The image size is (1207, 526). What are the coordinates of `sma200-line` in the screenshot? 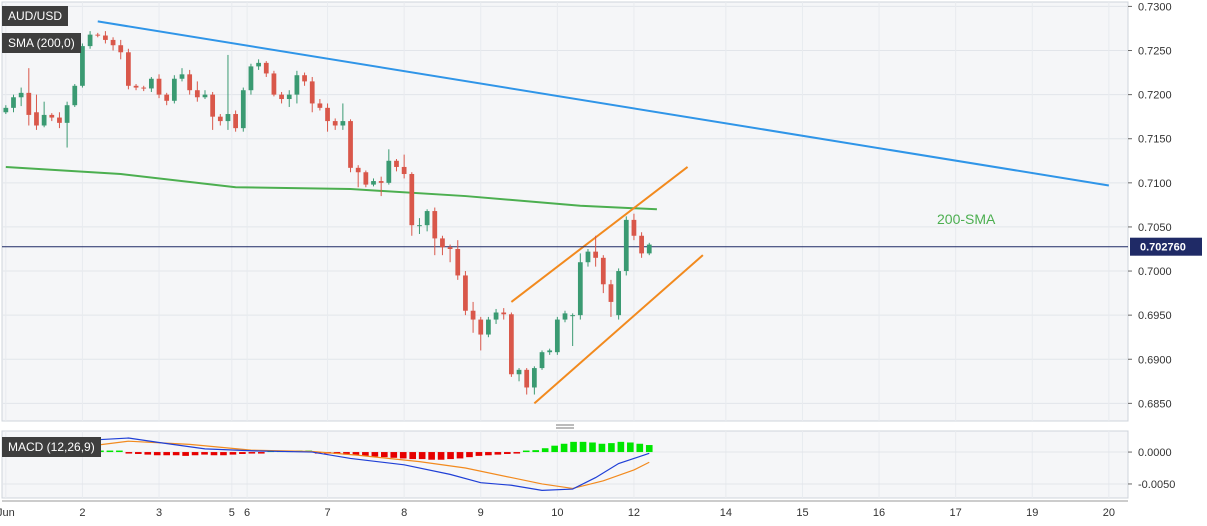 It's located at (331, 188).